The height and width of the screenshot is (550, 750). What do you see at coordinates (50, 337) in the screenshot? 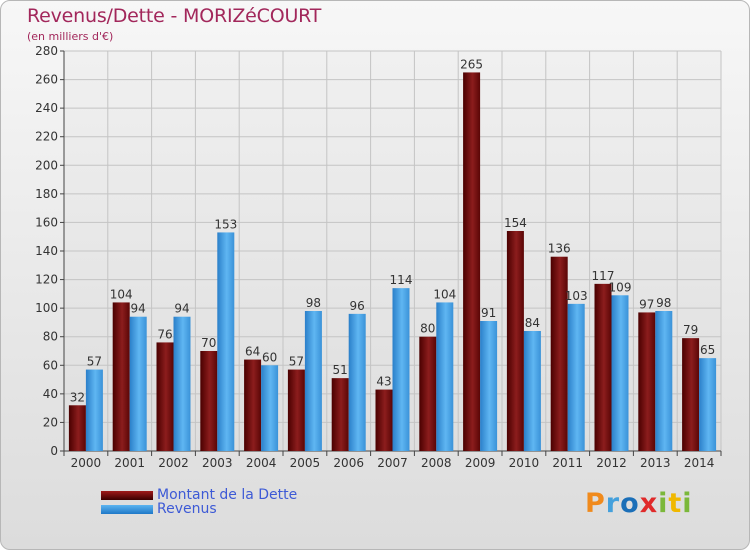
I see `y-tick-label: 80` at bounding box center [50, 337].